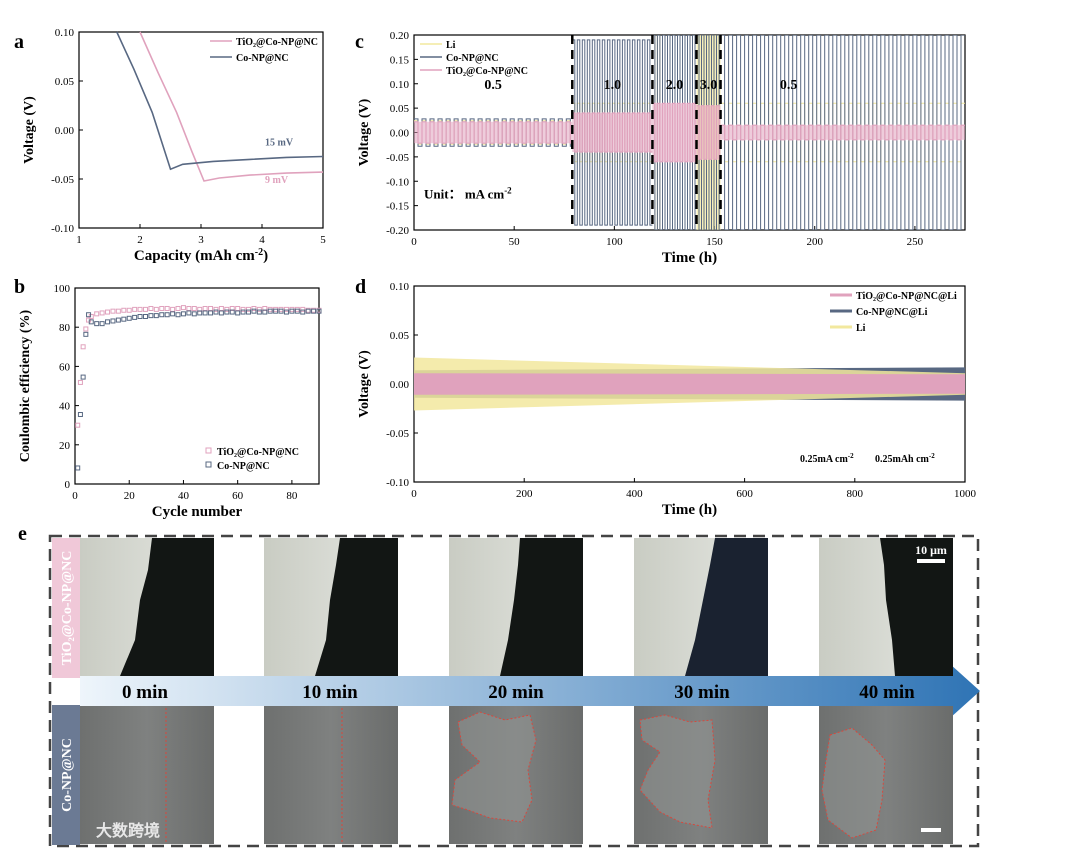 The image size is (1080, 849). Describe the element at coordinates (25, 385) in the screenshot. I see `y-axis-label: Coulombic efficiency (%)` at that location.